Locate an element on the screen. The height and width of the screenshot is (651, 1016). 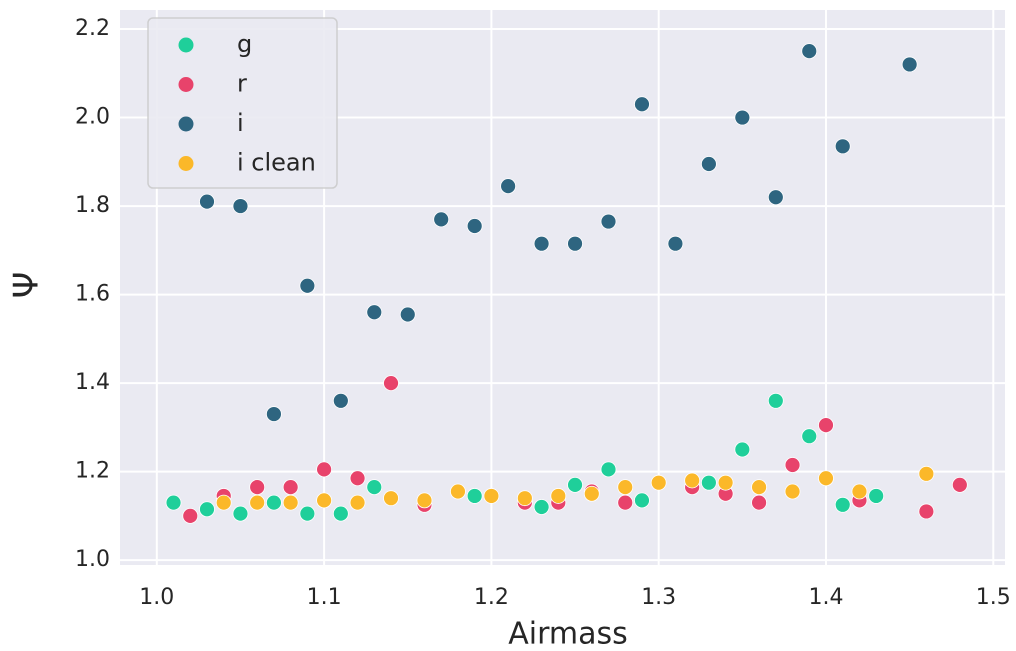
legend-box is located at coordinates (242, 103).